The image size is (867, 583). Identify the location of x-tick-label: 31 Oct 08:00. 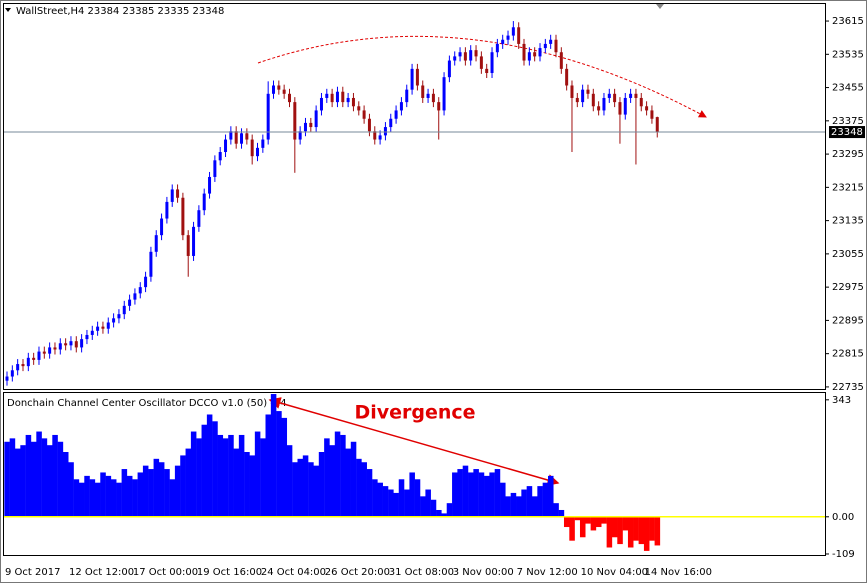
(421, 572).